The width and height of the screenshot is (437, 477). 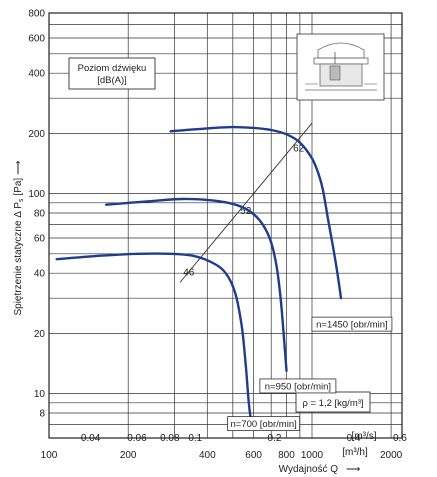 I want to click on y-tick-label: 80, so click(x=40, y=214).